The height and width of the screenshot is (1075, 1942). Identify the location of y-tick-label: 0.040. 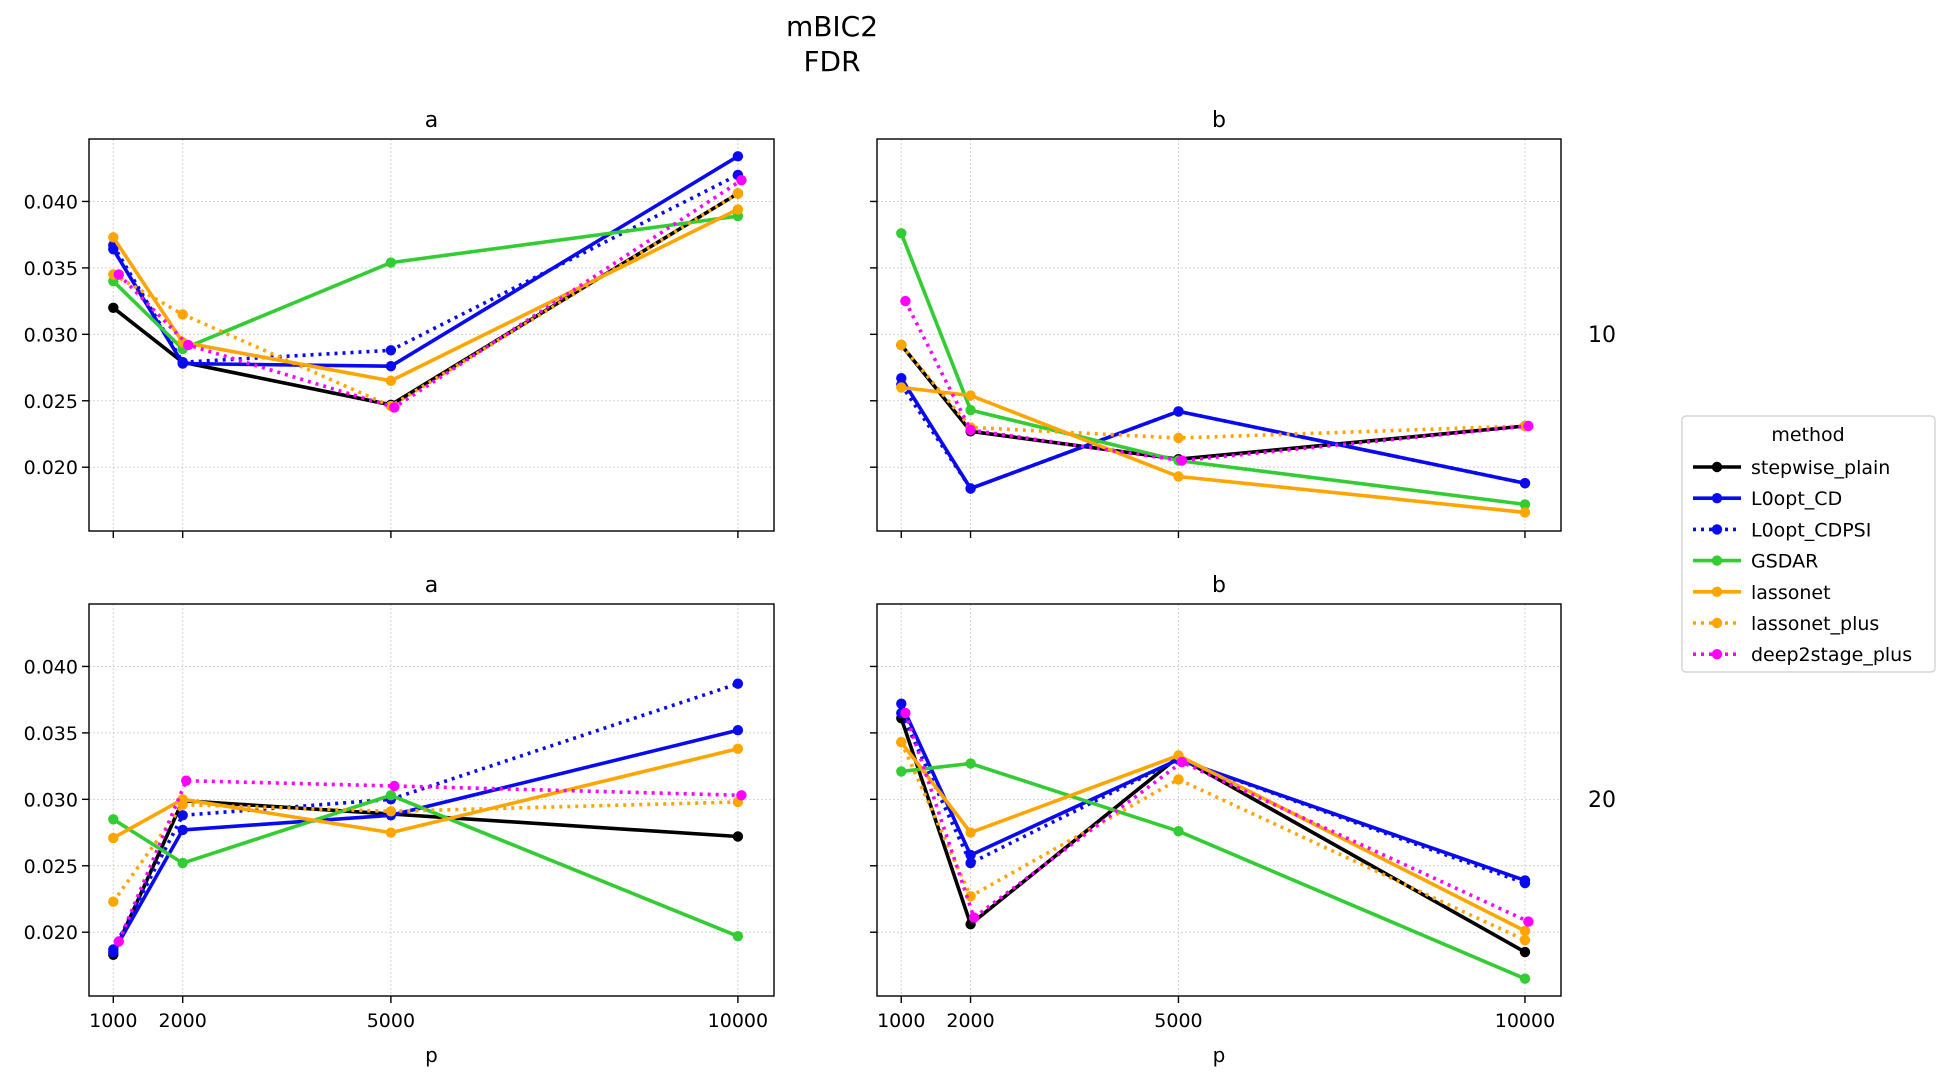
(51, 202).